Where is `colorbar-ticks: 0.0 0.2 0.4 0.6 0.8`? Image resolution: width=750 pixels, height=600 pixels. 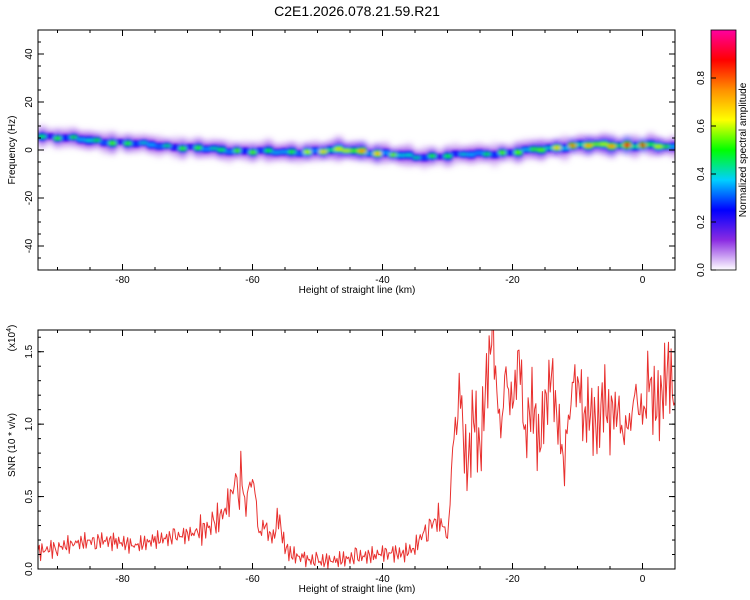 colorbar-ticks: 0.0 0.2 0.4 0.6 0.8 is located at coordinates (706, 174).